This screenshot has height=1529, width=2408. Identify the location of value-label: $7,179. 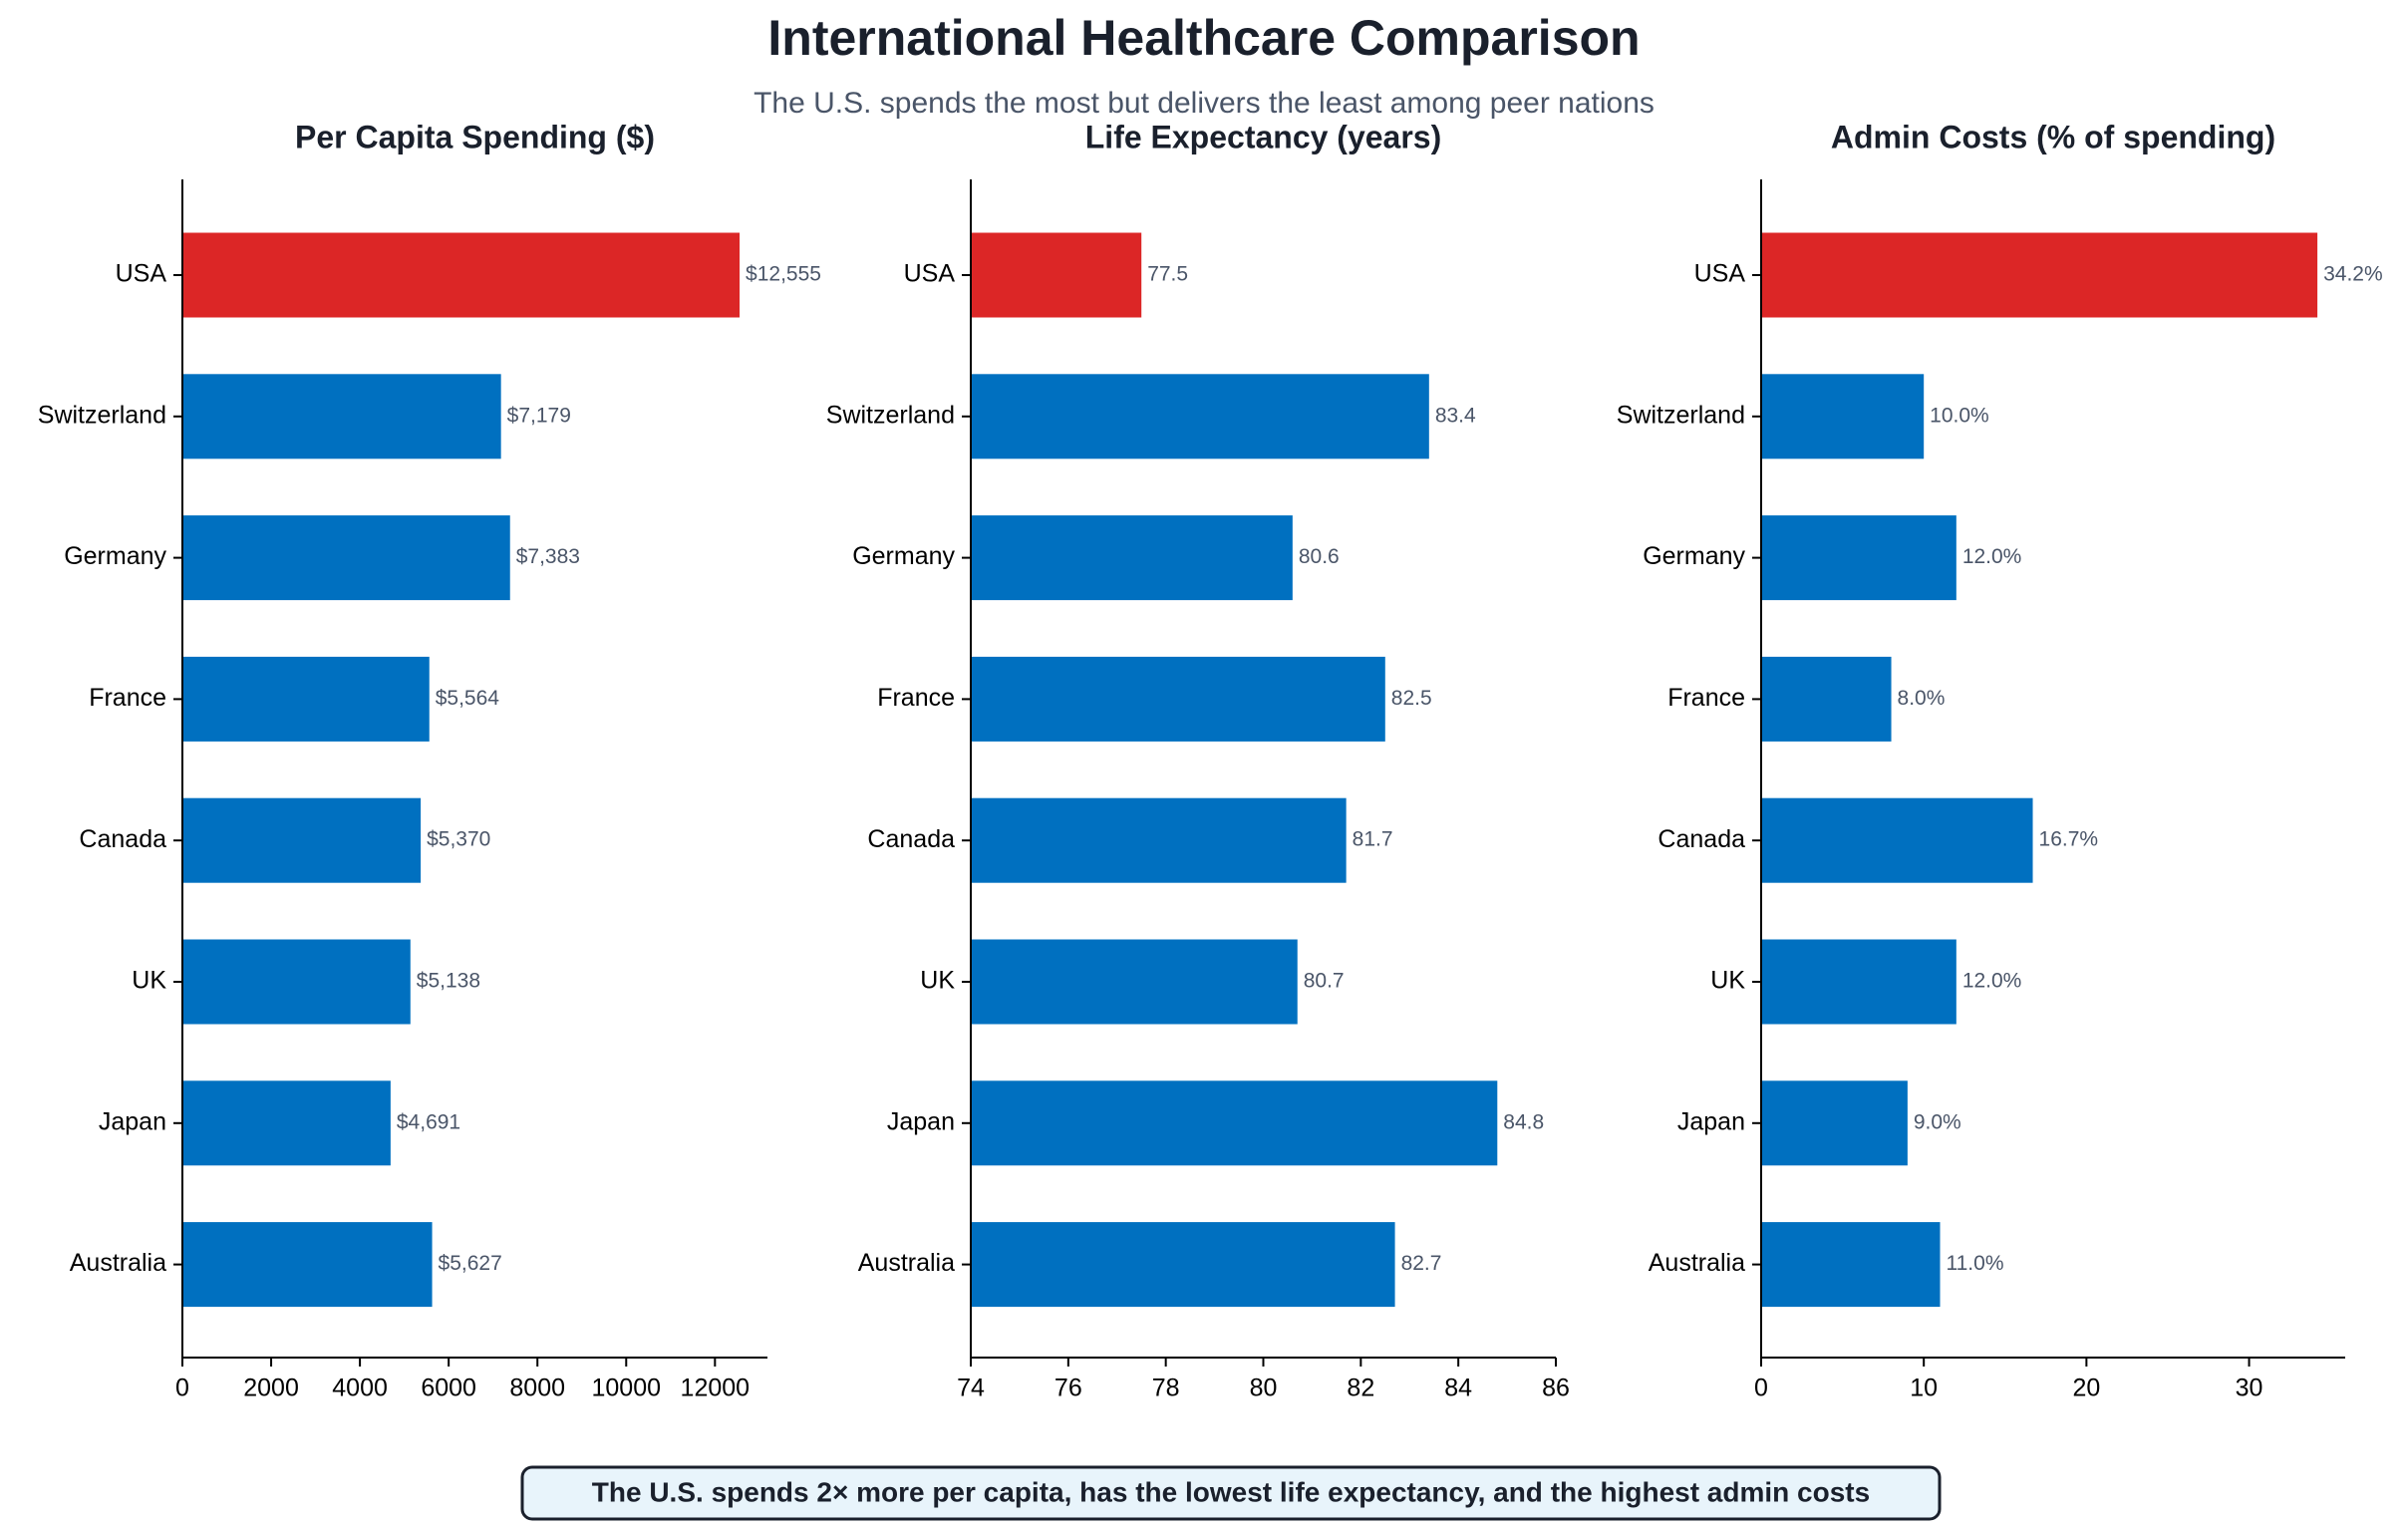
(539, 416).